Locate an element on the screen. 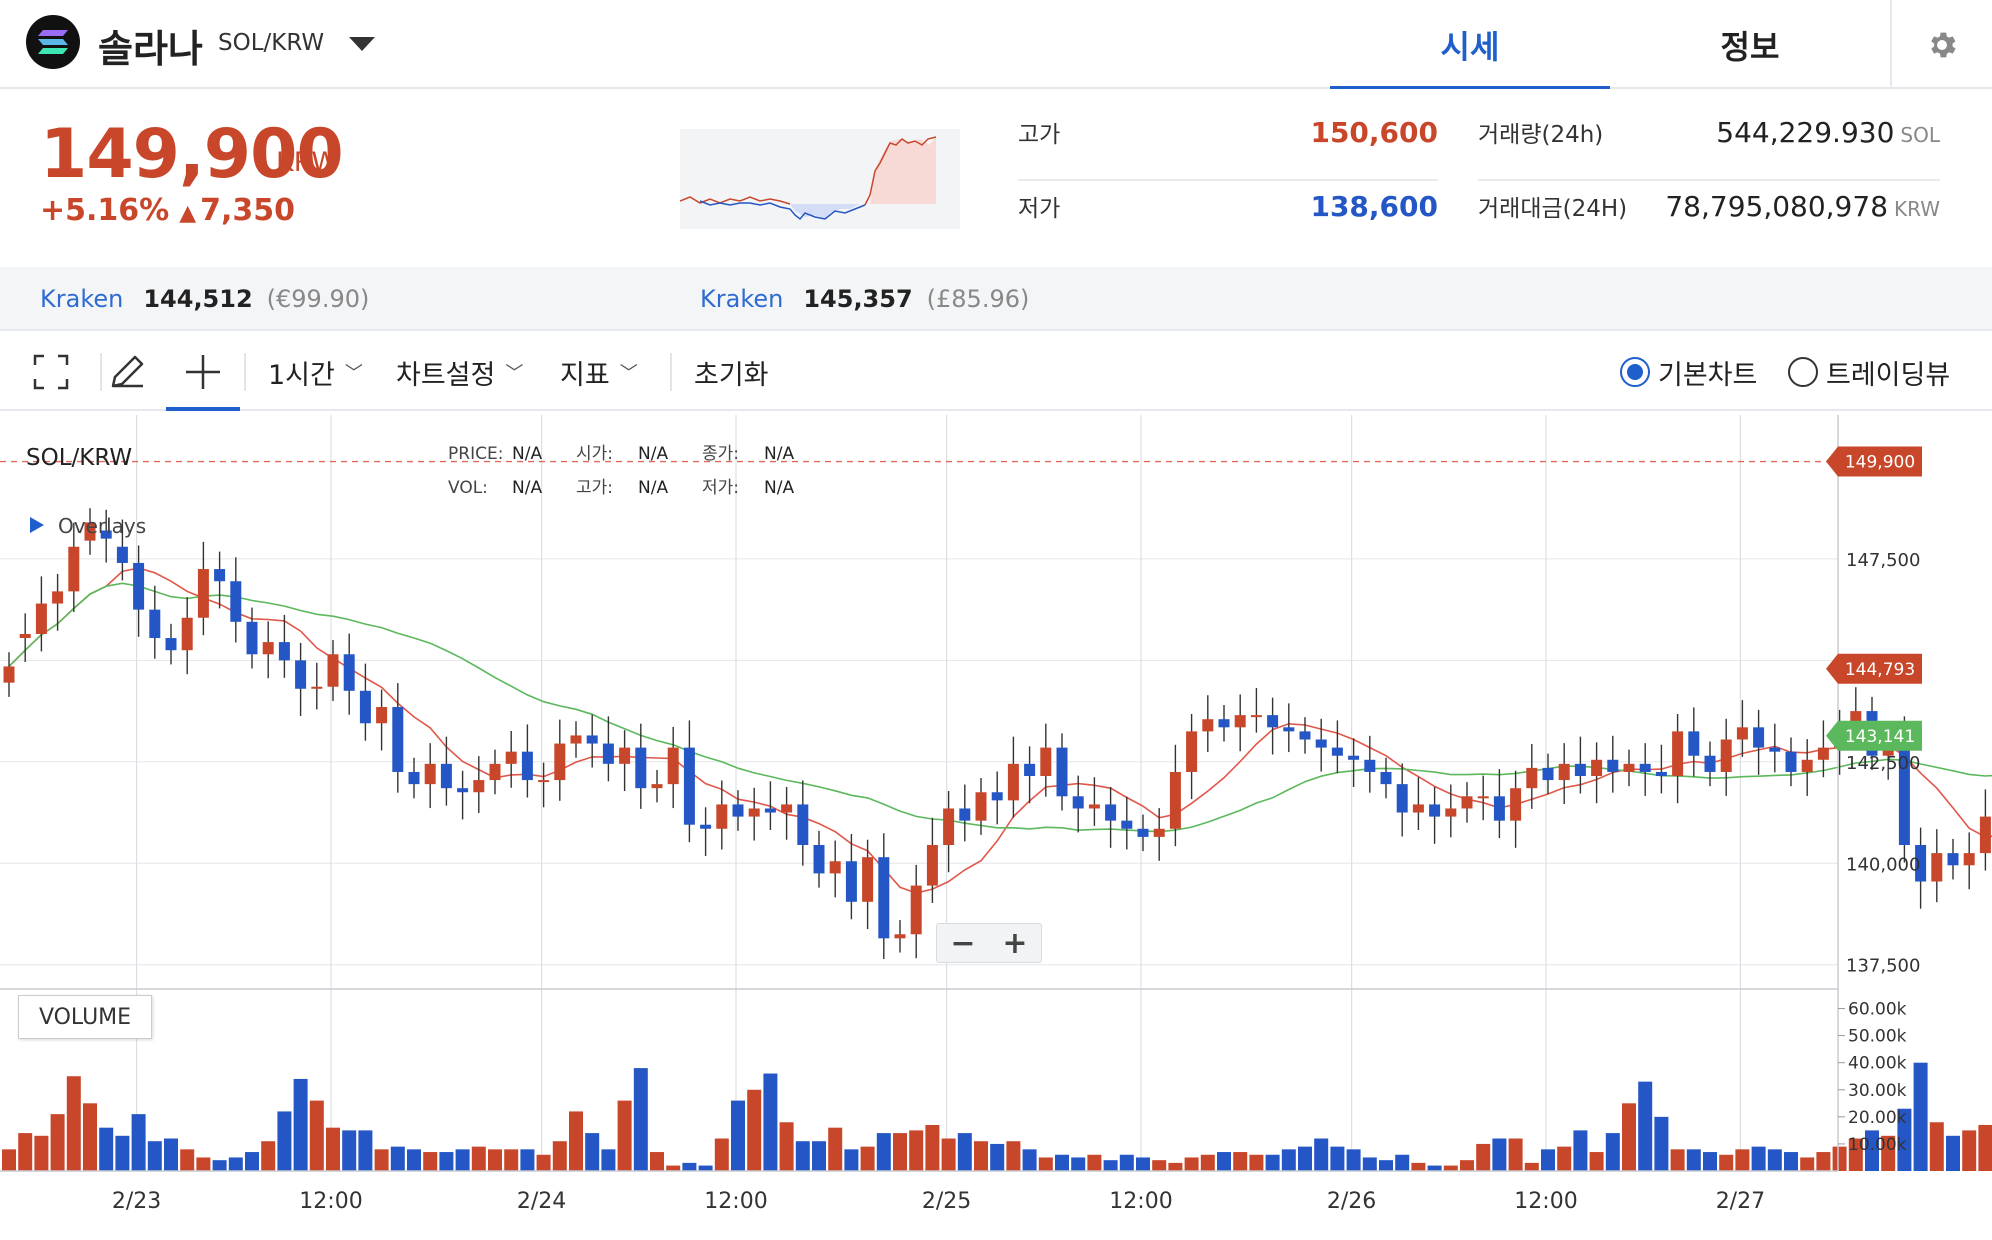 Image resolution: width=1992 pixels, height=1240 pixels. tab-info: 정보 is located at coordinates (1750, 46).